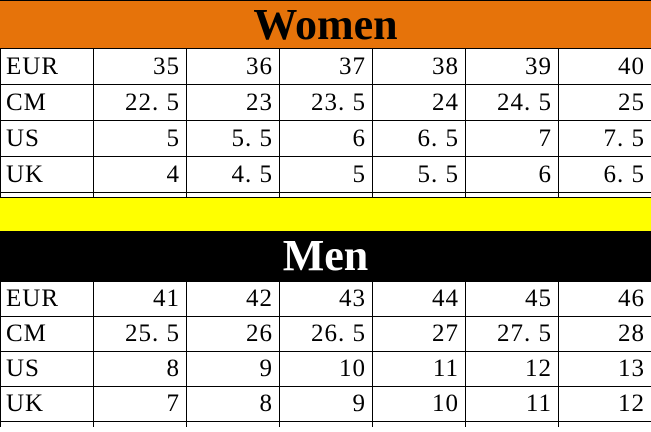 The height and width of the screenshot is (432, 651). I want to click on size-value-cell: 44, so click(419, 299).